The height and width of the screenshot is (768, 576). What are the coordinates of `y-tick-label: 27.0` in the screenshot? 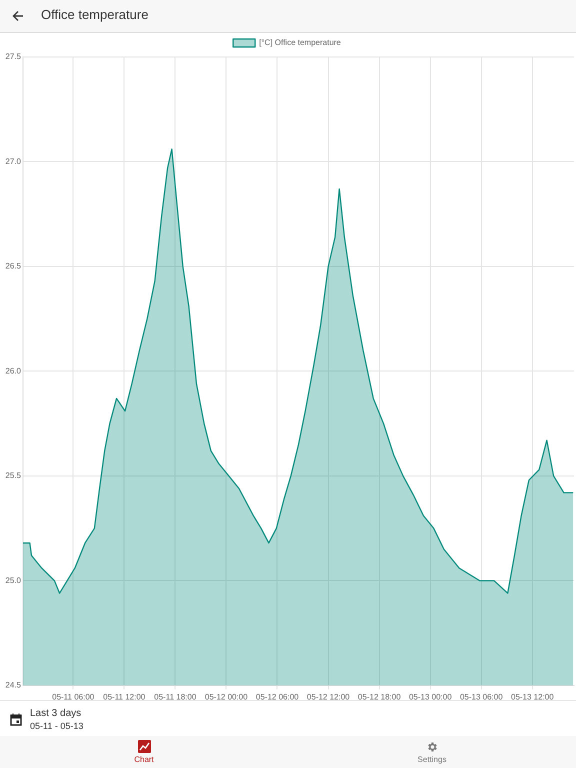 It's located at (13, 161).